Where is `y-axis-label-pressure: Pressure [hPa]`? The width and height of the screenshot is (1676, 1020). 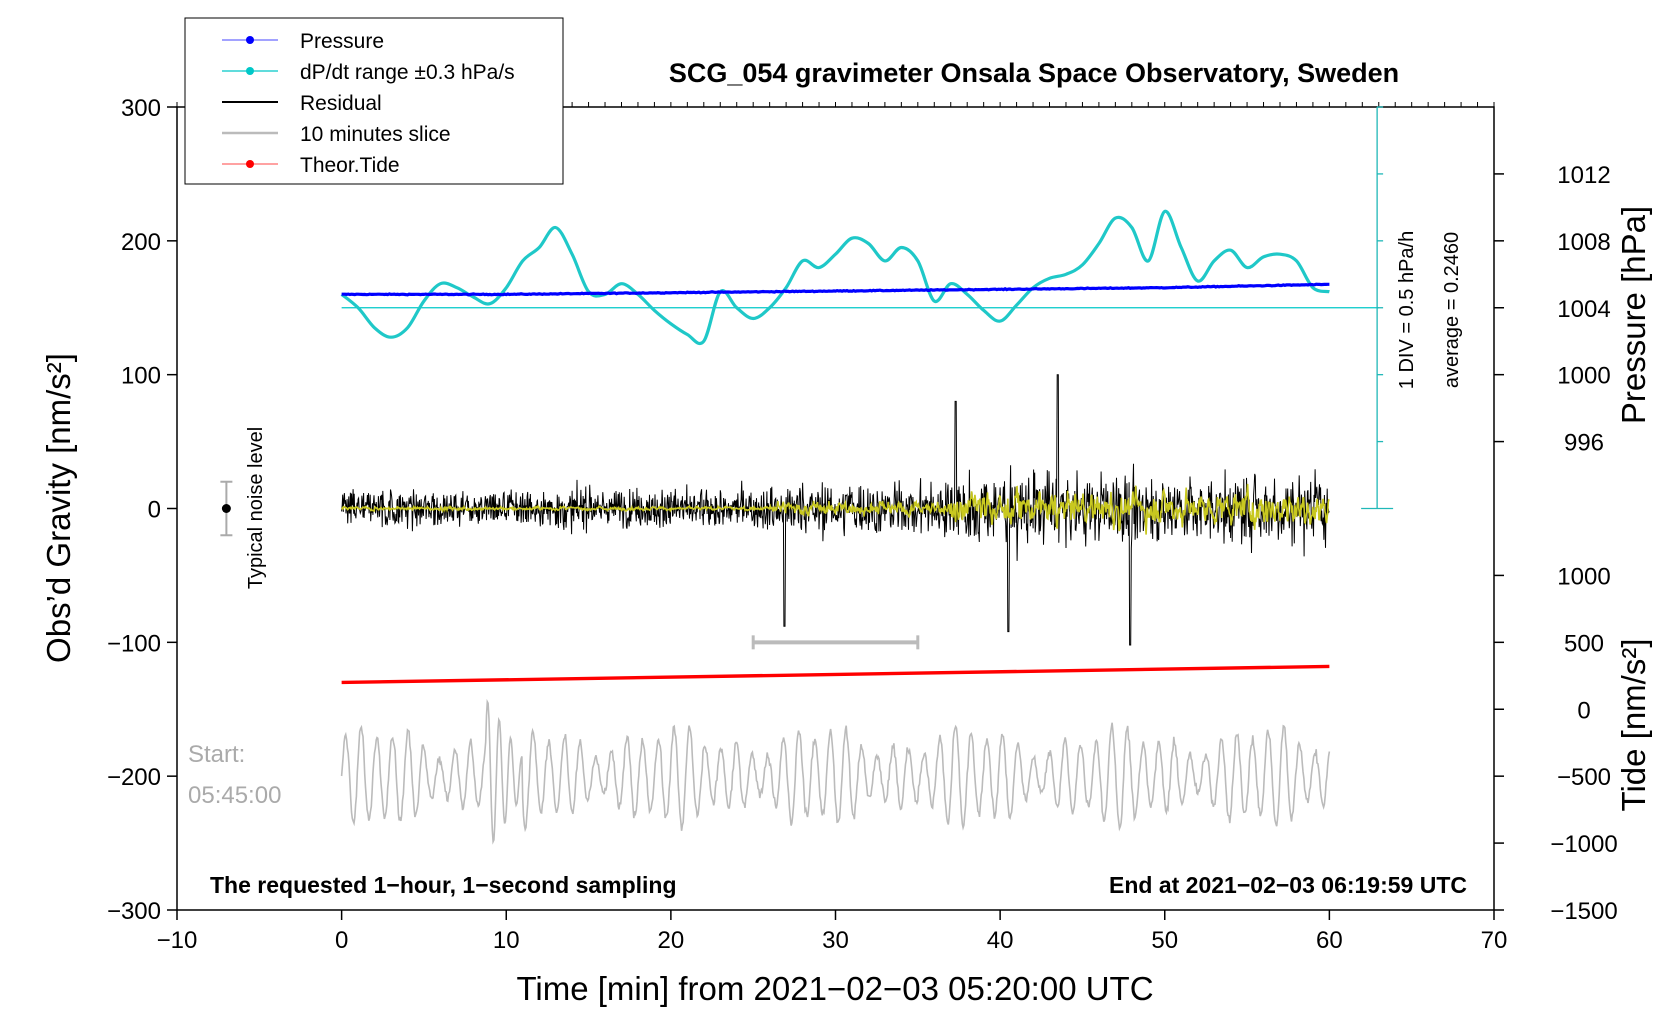
y-axis-label-pressure: Pressure [hPa] is located at coordinates (1633, 315).